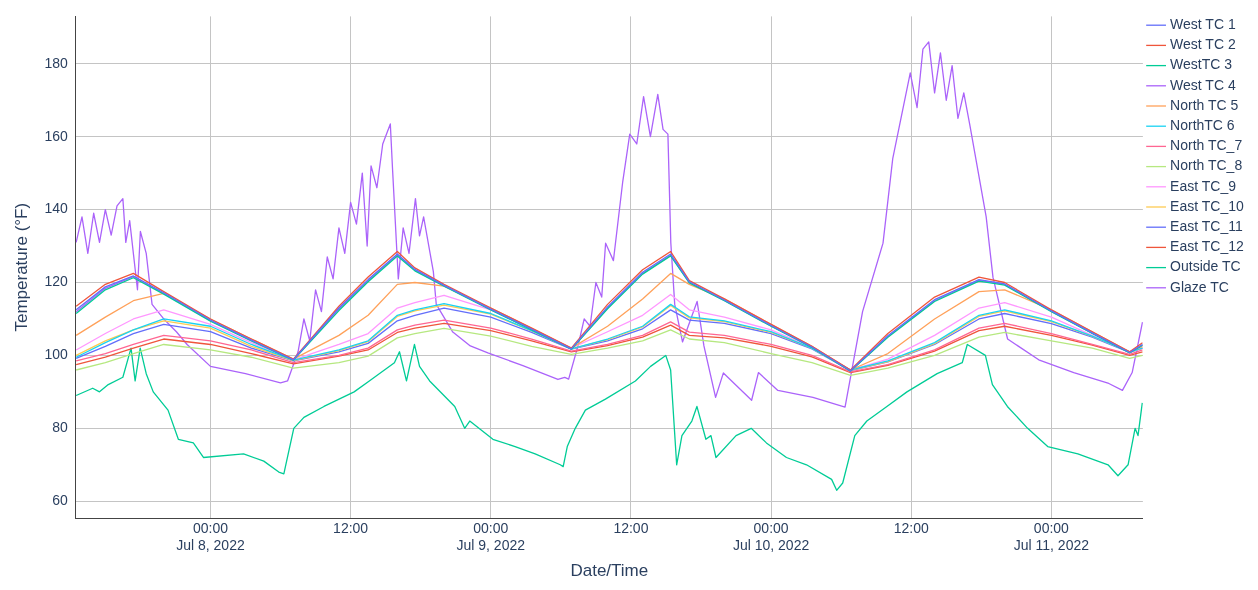 This screenshot has width=1258, height=590. Describe the element at coordinates (1199, 286) in the screenshot. I see `legend-label: Glaze TC` at that location.